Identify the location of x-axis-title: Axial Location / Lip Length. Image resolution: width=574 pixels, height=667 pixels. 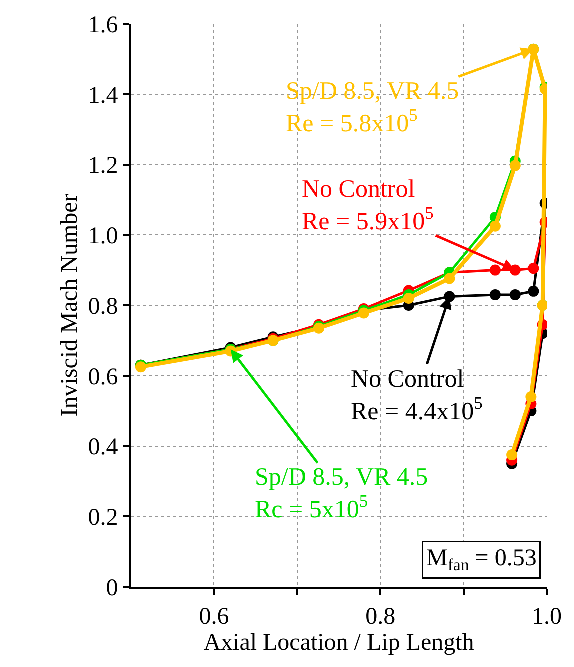
(339, 643).